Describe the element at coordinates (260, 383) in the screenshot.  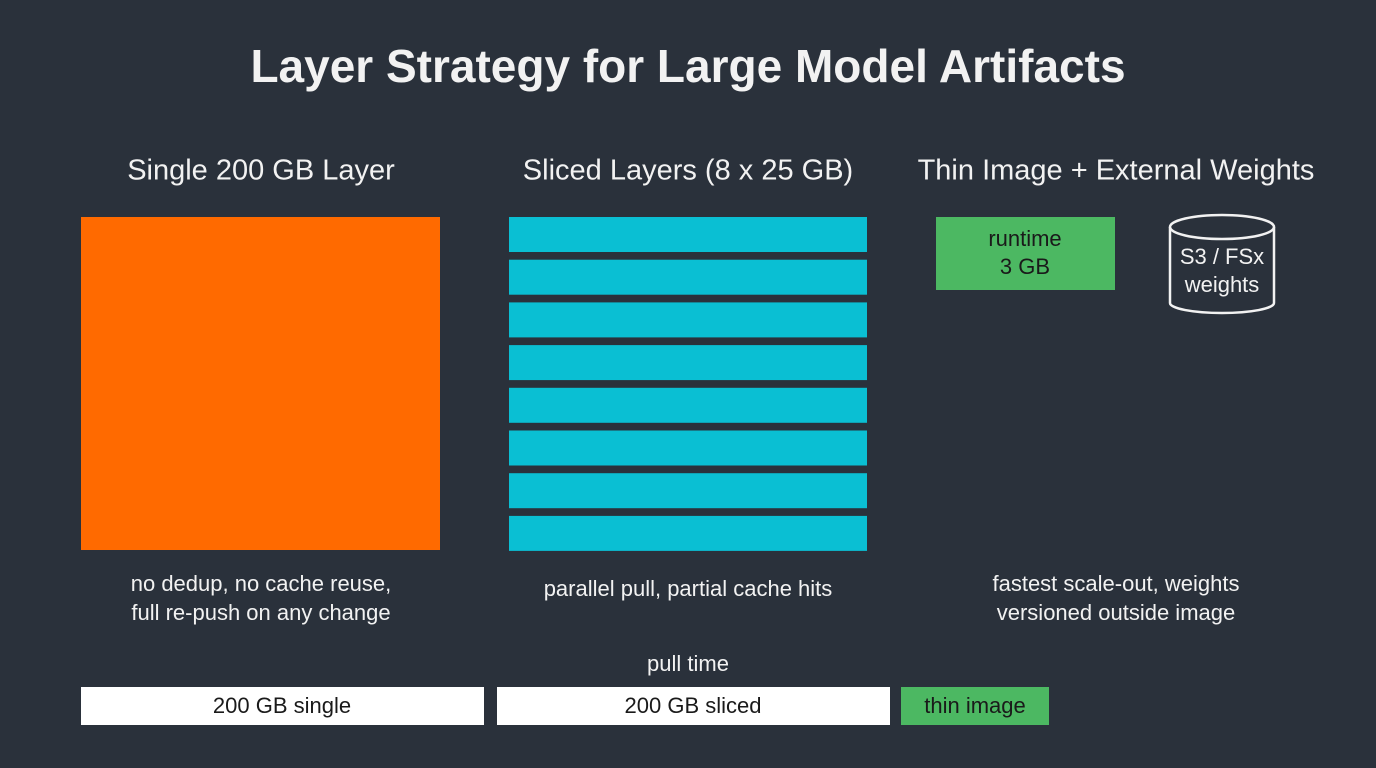
I see `single-layer` at that location.